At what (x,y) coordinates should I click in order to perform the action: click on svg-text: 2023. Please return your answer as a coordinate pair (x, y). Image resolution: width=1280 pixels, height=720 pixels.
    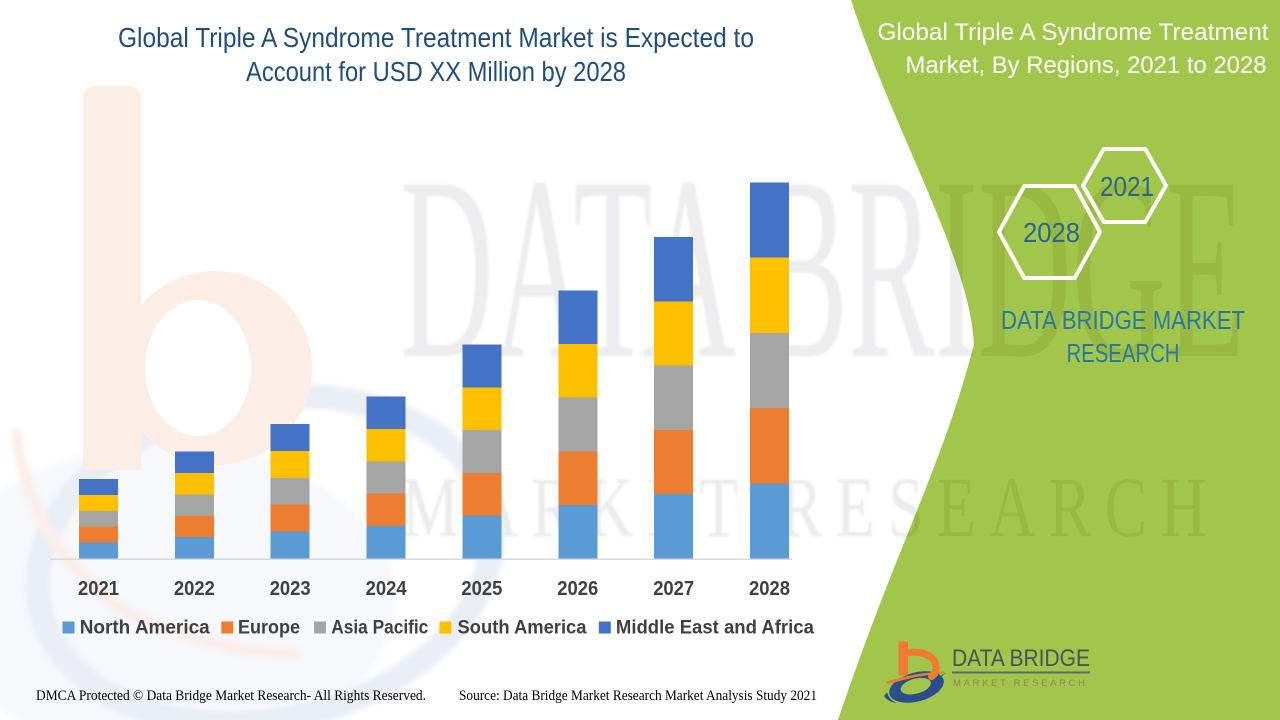
    Looking at the image, I should click on (290, 589).